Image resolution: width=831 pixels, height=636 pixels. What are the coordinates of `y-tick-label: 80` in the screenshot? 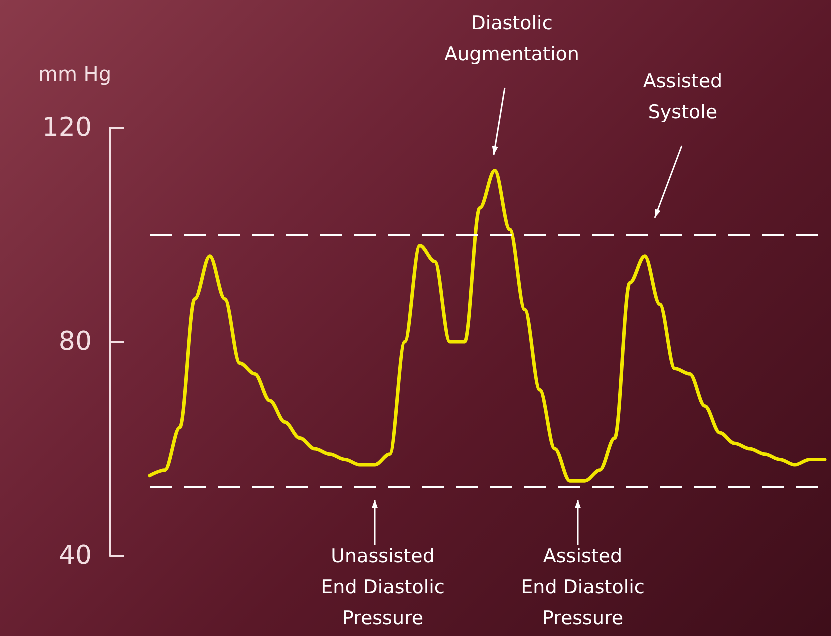 It's located at (75, 342).